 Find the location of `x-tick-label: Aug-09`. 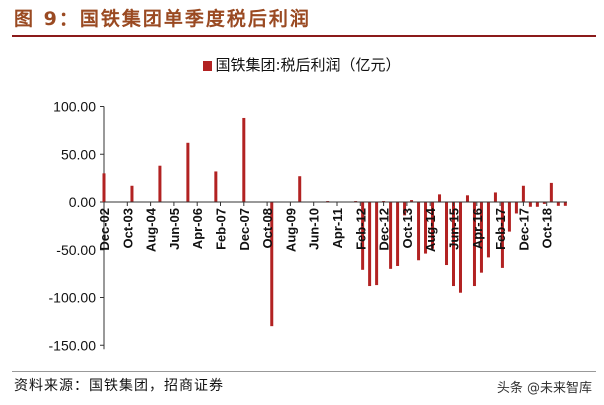

x-tick-label: Aug-09 is located at coordinates (290, 230).